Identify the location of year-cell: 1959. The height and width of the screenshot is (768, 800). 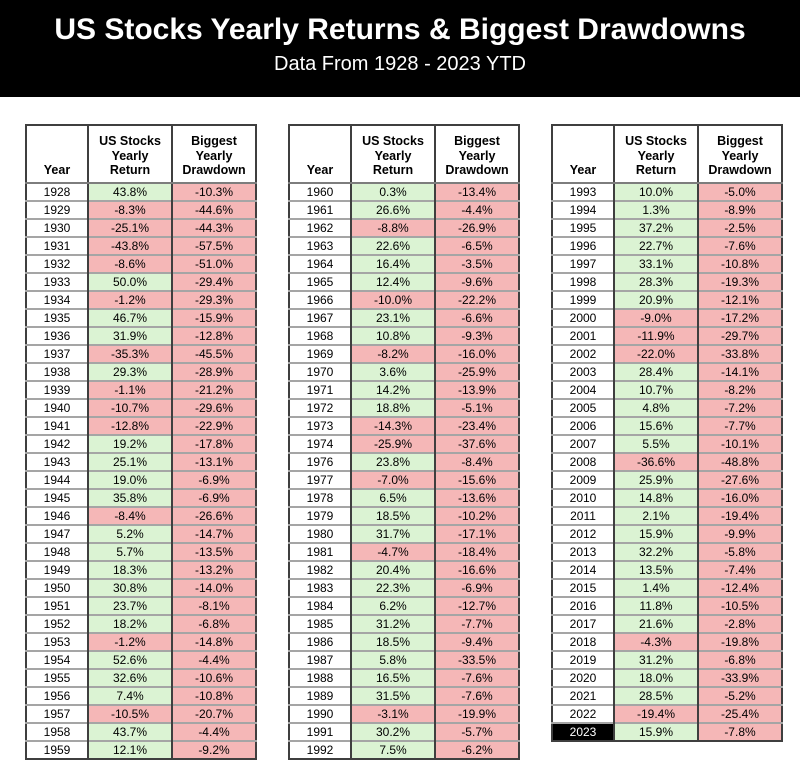
(57, 749).